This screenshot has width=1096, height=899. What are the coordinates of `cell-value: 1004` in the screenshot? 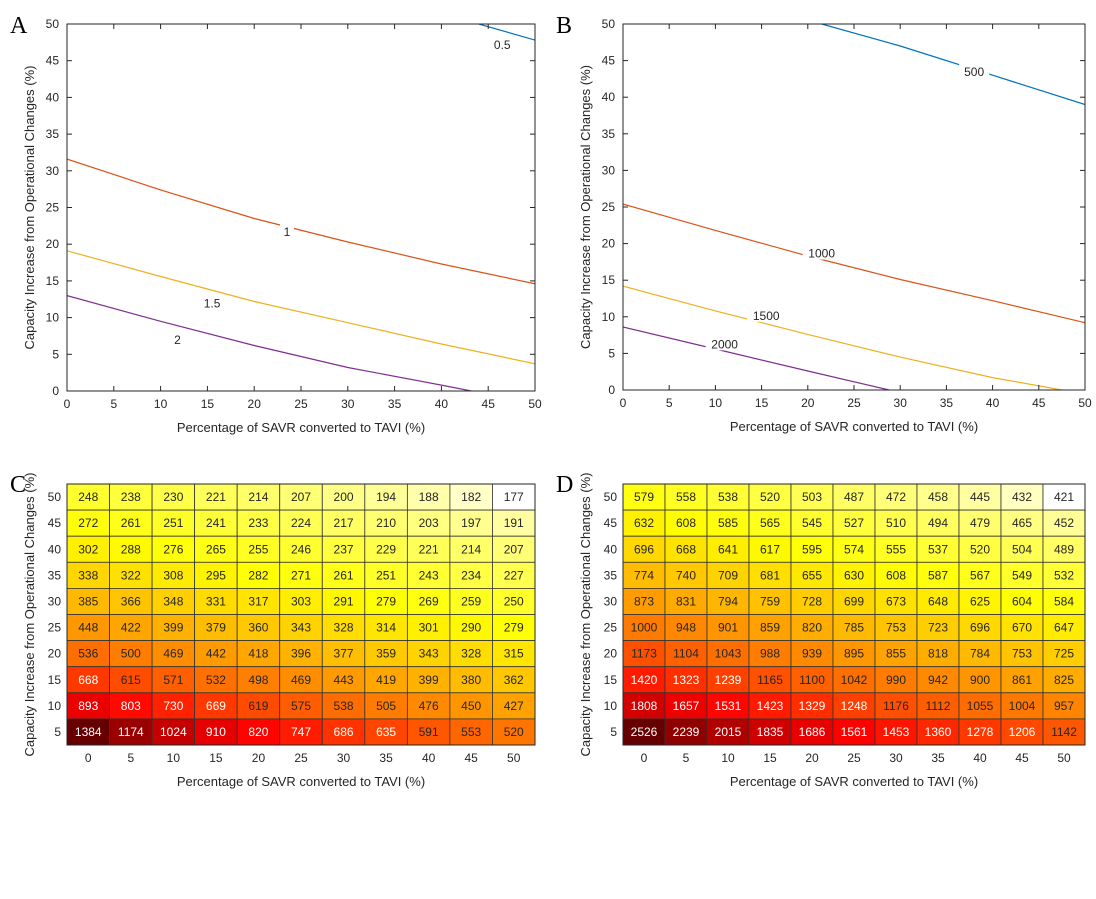 It's located at (1022, 706).